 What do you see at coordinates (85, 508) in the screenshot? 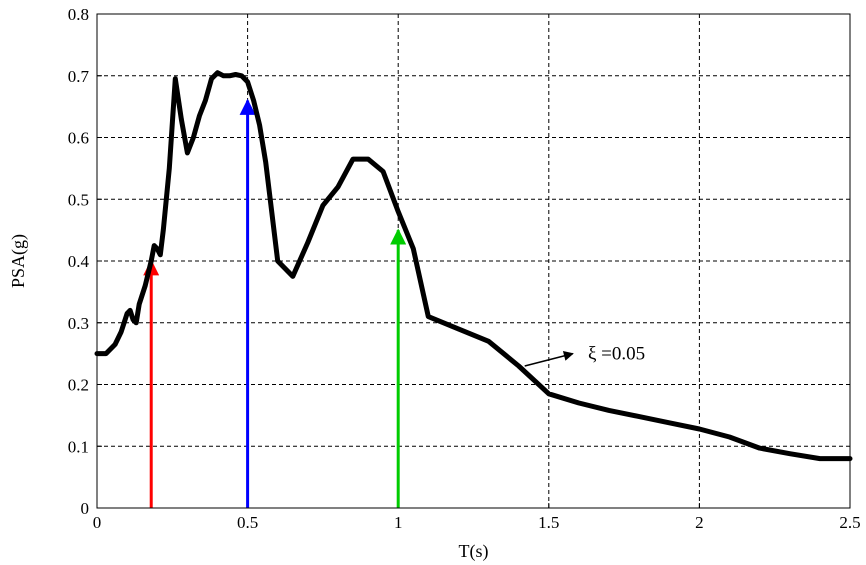
I see `y-tick-label: 0` at bounding box center [85, 508].